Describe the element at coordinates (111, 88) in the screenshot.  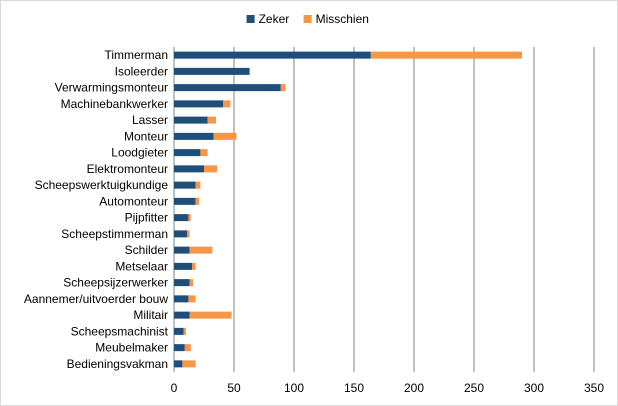
I see `category-label: Verwarmingsmonteur` at that location.